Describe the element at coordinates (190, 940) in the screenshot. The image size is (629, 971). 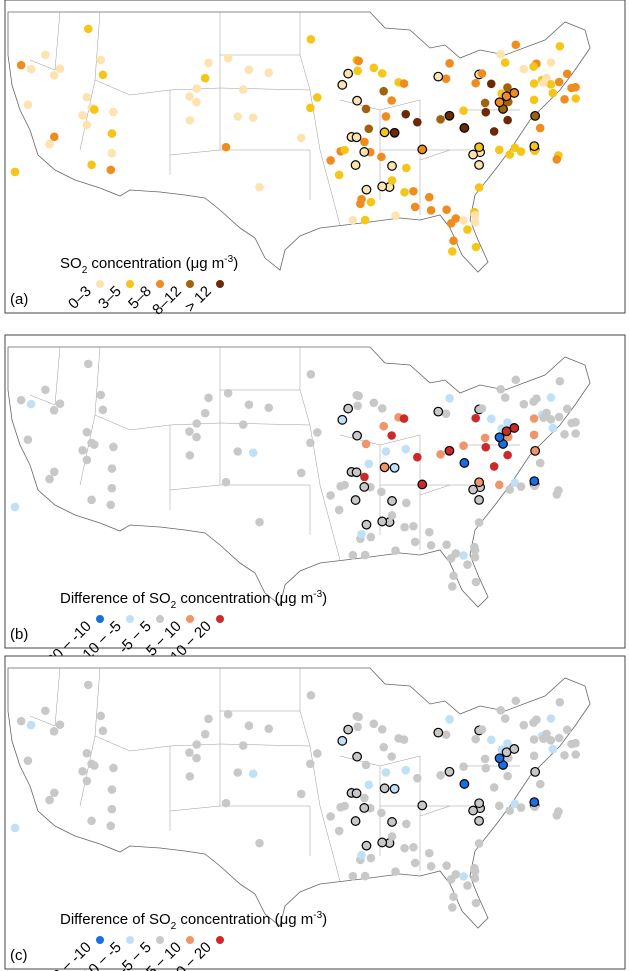
I see `legend-swatch` at that location.